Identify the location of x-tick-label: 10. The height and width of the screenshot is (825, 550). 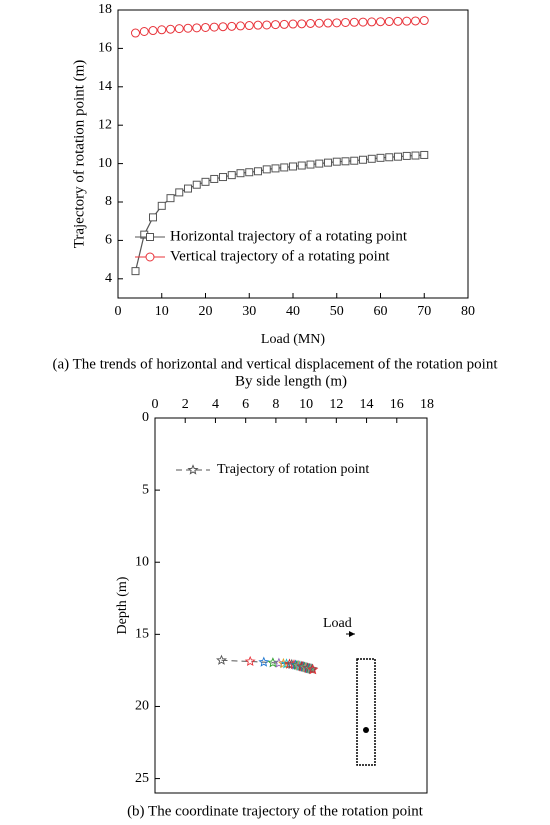
(306, 404).